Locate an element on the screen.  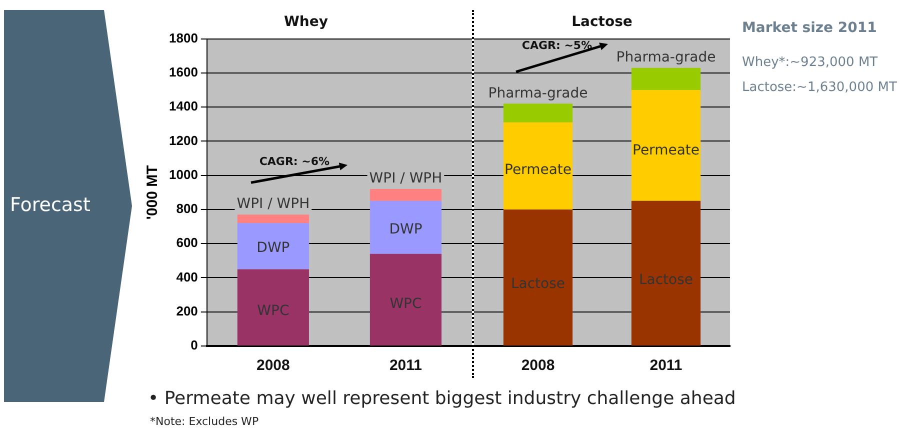
text: Market size 2011 is located at coordinates (809, 28).